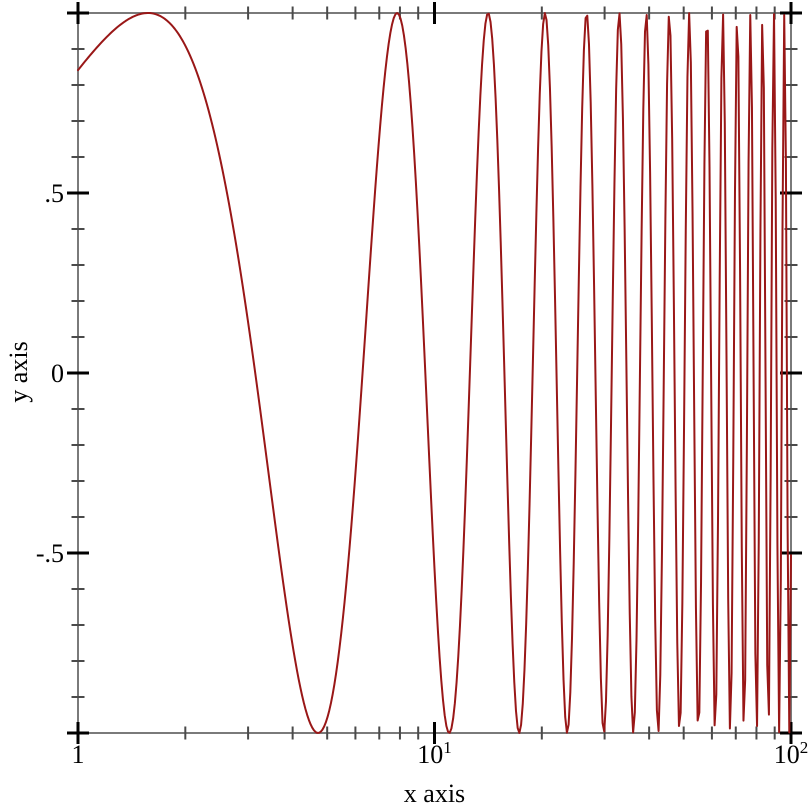 This screenshot has width=812, height=812. I want to click on y-tick-label: -.5, so click(50, 553).